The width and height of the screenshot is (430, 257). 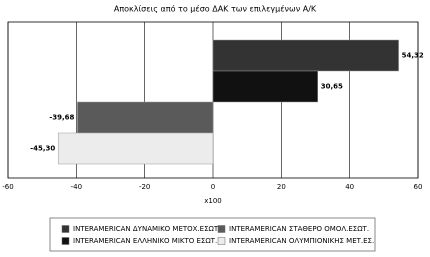 What do you see at coordinates (145, 241) in the screenshot?
I see `legend-label: INTERAMERICAN ΕΛΛΗΝΙΚΟ ΜΙΚΤΟ ΕΣΩΤ.` at bounding box center [145, 241].